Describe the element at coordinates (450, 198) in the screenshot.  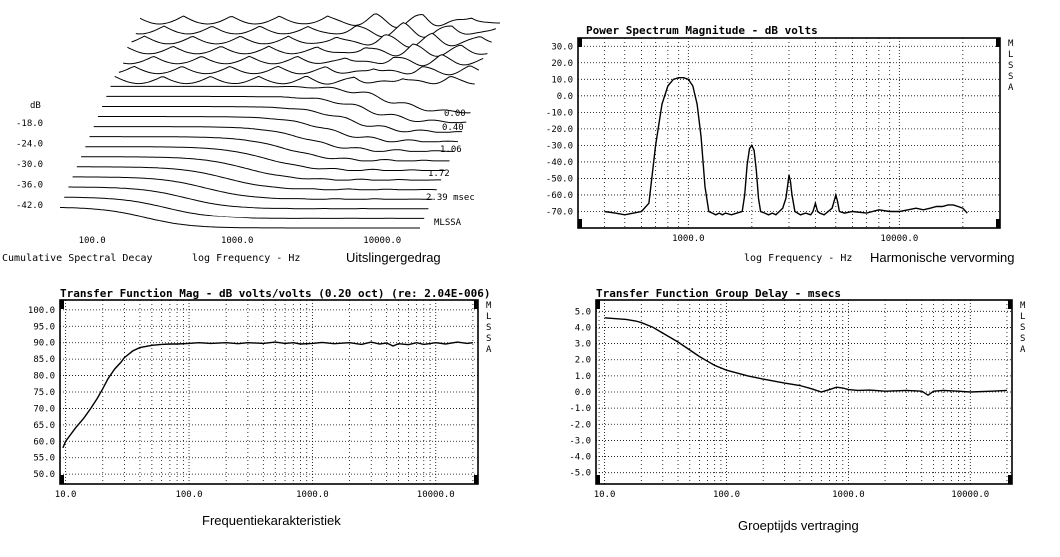
I see `csd-time-label: 2.39 msec` at that location.